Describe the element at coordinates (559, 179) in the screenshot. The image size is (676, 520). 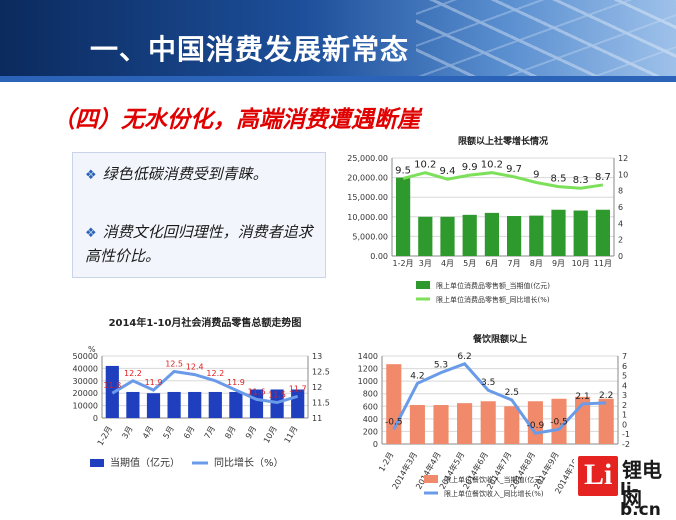
I see `data-label: 8.5` at that location.